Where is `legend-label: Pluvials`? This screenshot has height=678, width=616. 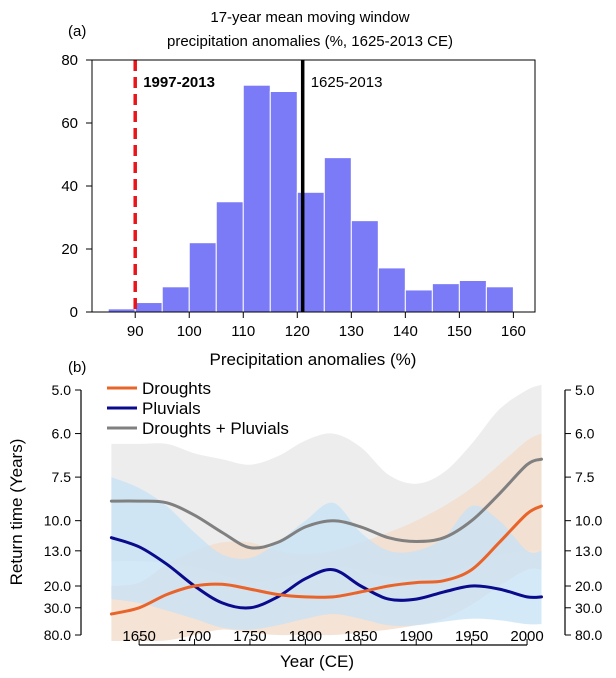
legend-label: Pluvials is located at coordinates (171, 408).